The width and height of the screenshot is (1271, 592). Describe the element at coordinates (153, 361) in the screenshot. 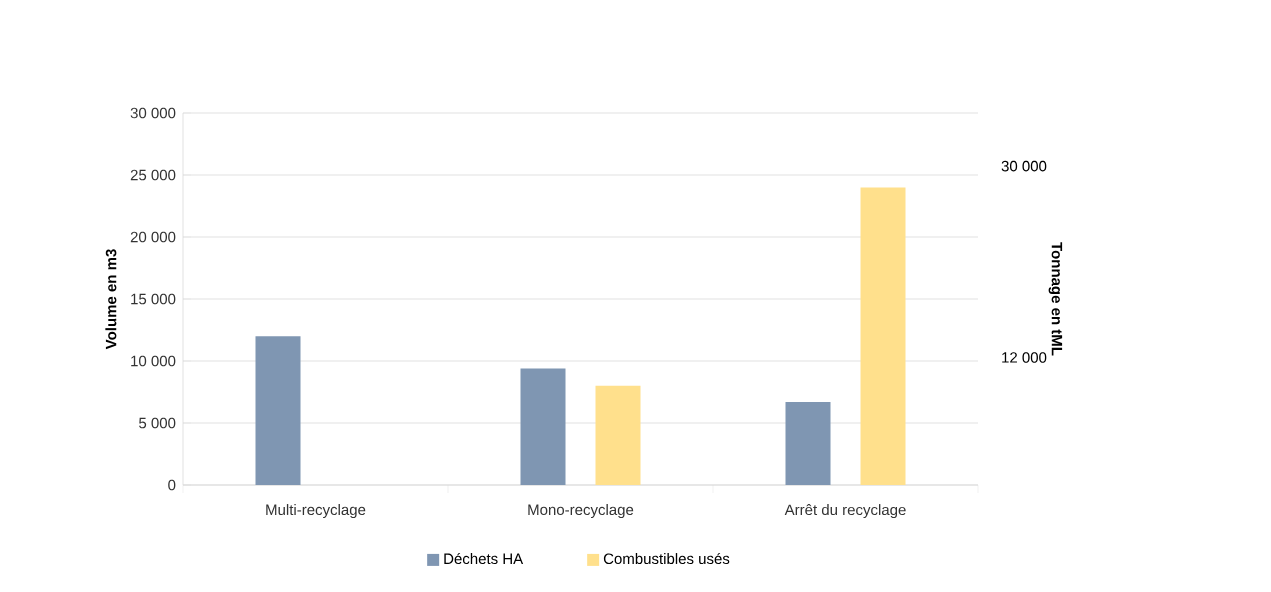

I see `y-tick-label: 10 000` at that location.